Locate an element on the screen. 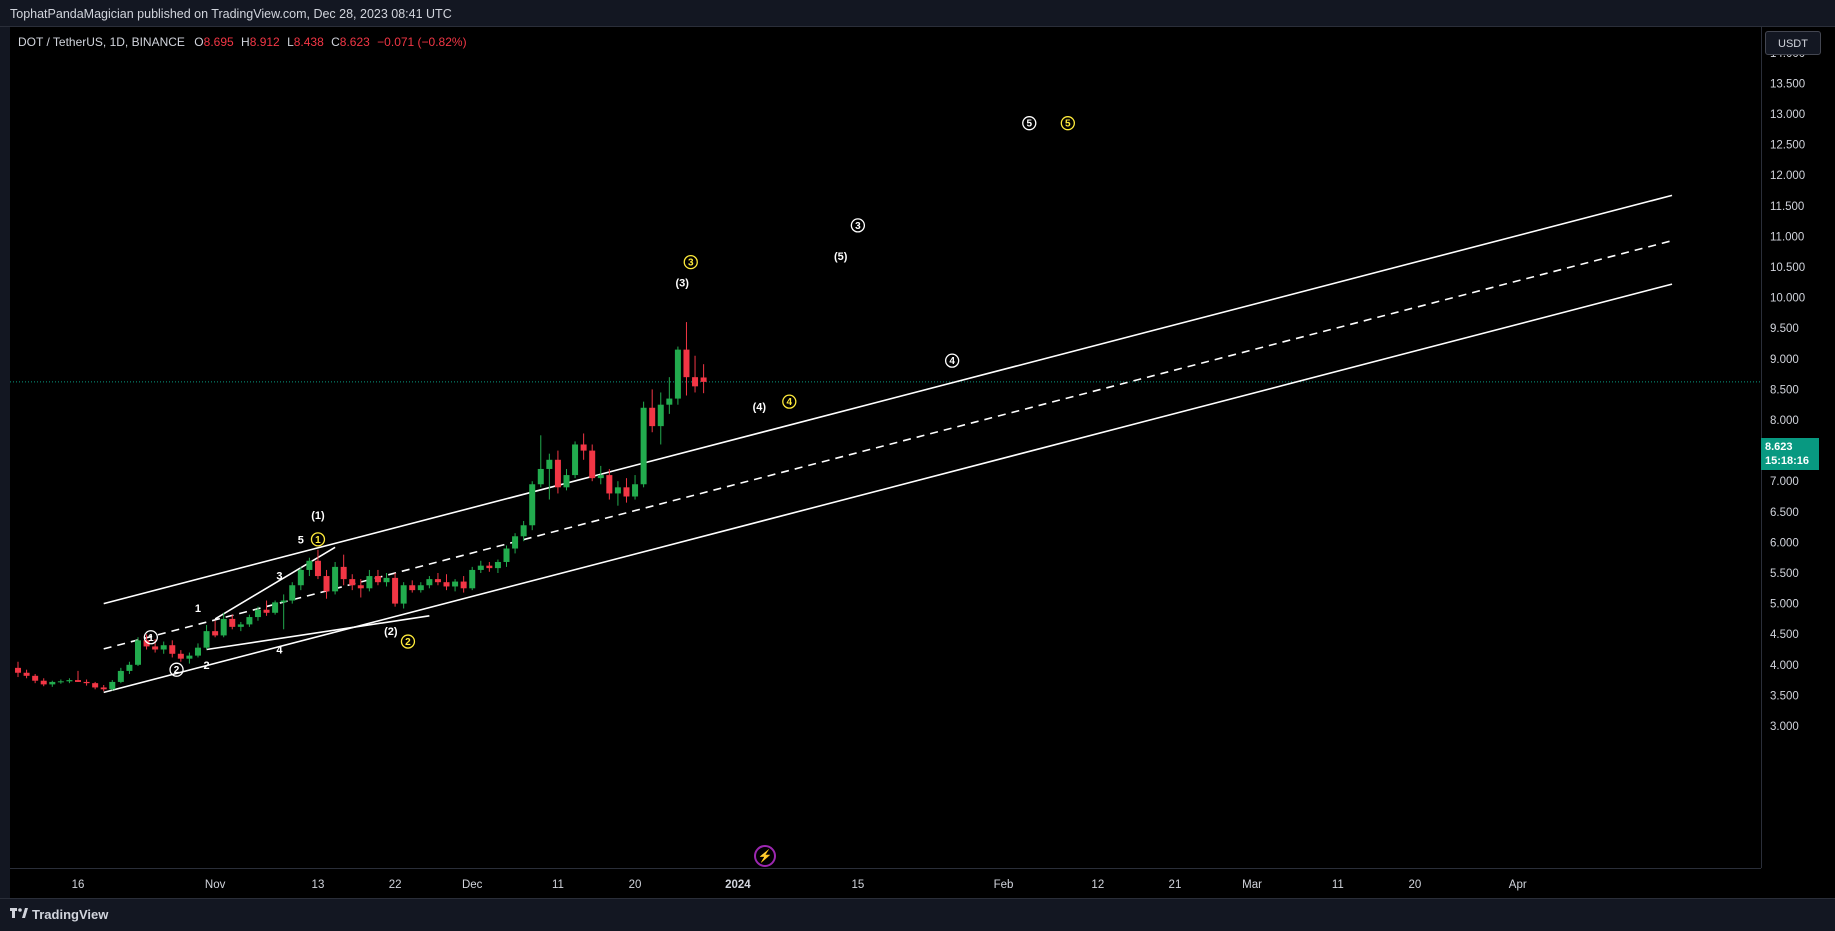 The width and height of the screenshot is (1835, 931). time-tick-label: 13 is located at coordinates (318, 885).